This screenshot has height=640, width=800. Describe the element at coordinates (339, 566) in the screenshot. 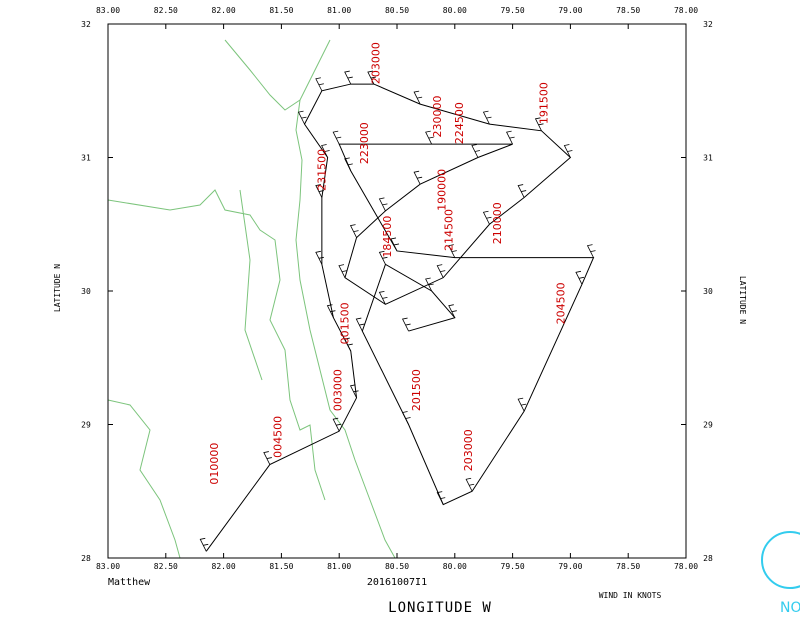

I see `x-tick-label: 81.00` at that location.